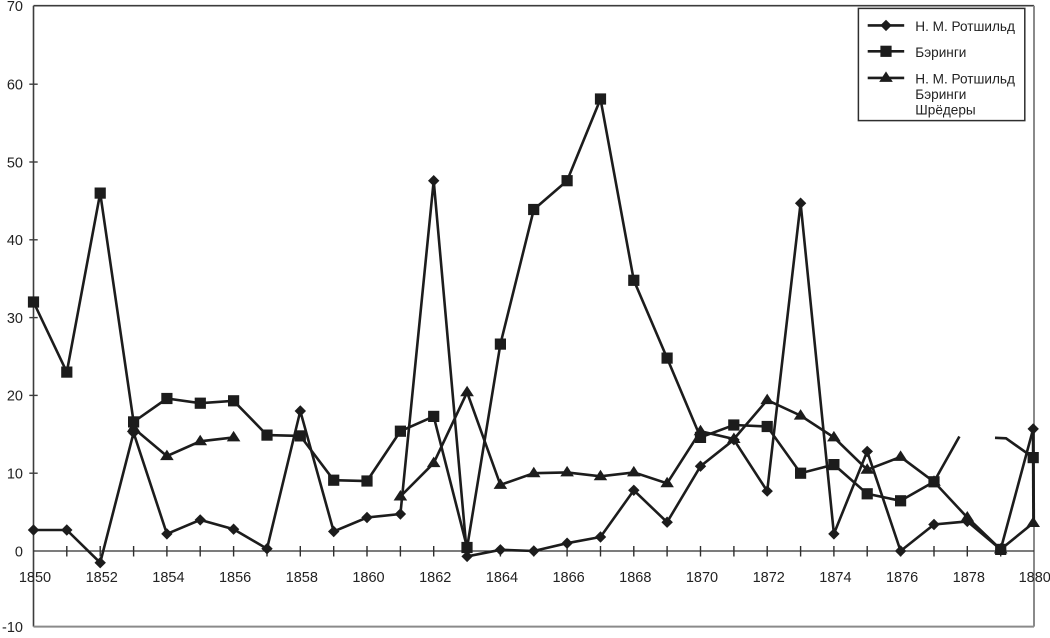  Describe the element at coordinates (502, 578) in the screenshot. I see `svg-text: 1864` at that location.